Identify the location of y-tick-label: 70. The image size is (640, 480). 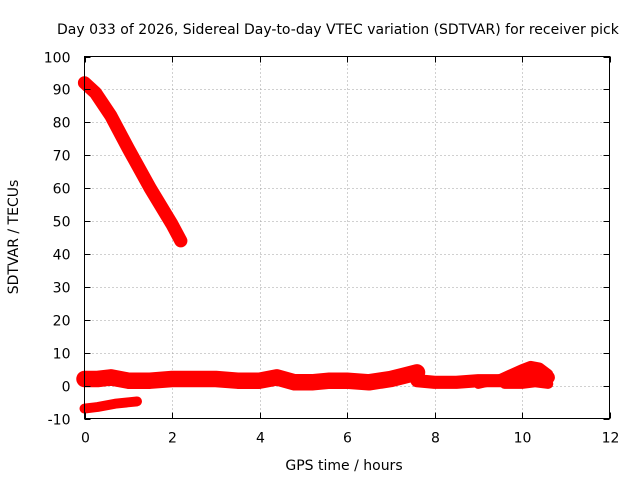
(62, 157).